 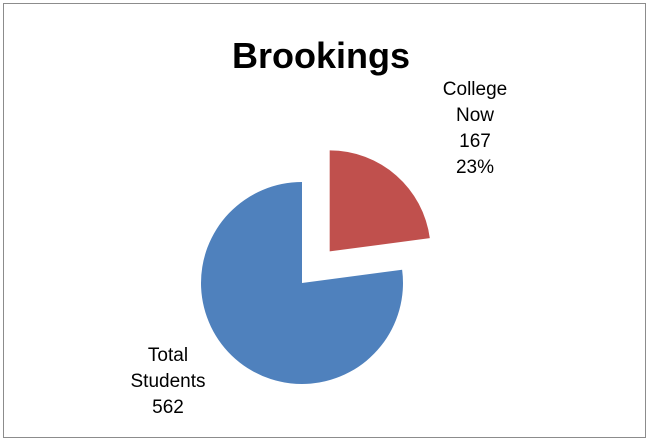 What do you see at coordinates (168, 407) in the screenshot?
I see `data-label-line: 562` at bounding box center [168, 407].